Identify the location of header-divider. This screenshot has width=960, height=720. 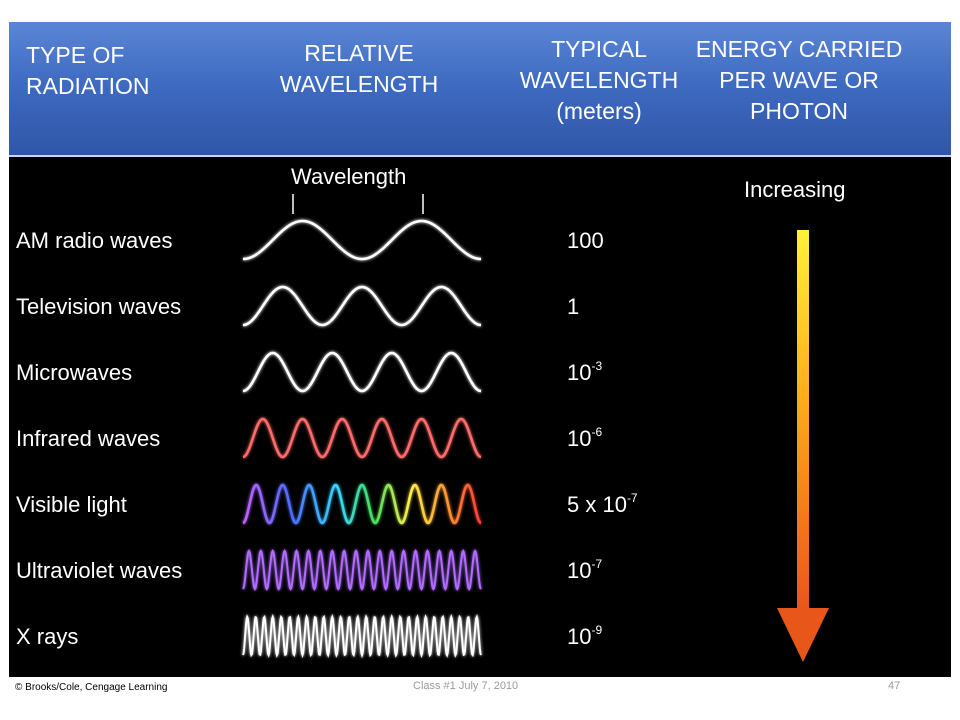
(480, 156).